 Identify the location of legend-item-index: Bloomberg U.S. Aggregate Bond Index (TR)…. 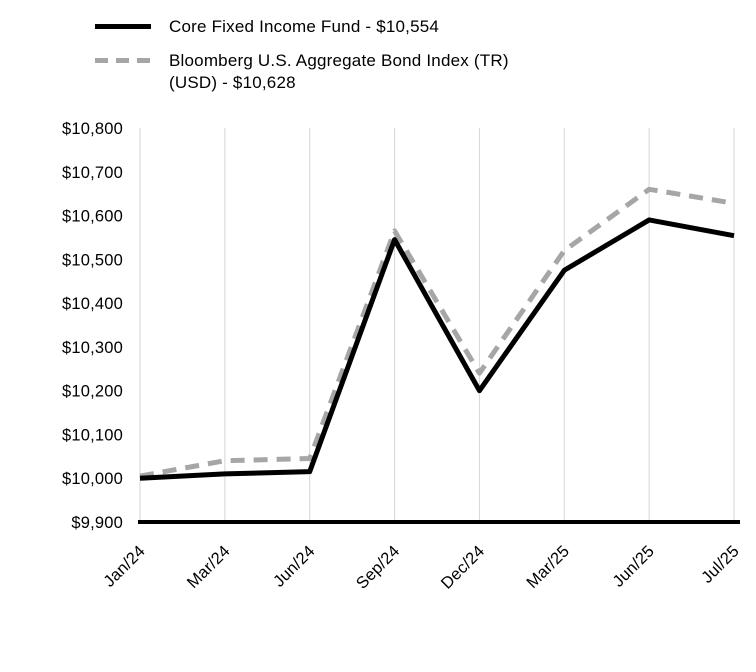
(312, 72).